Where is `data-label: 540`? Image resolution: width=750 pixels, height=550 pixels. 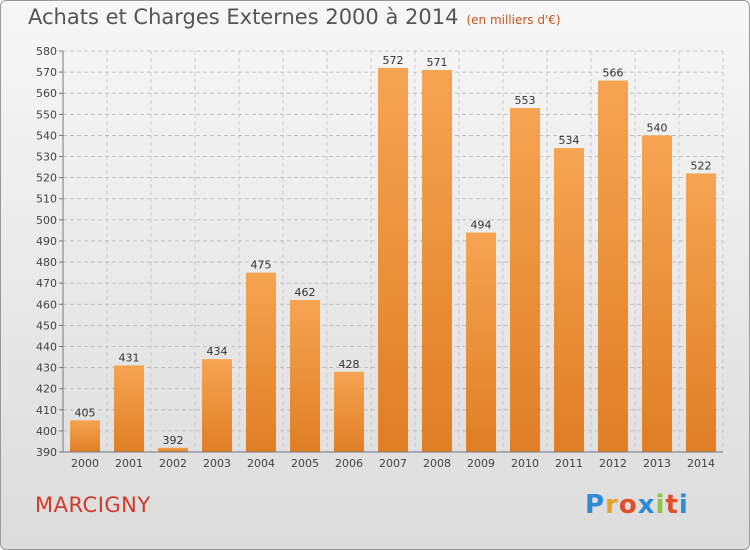 data-label: 540 is located at coordinates (657, 127).